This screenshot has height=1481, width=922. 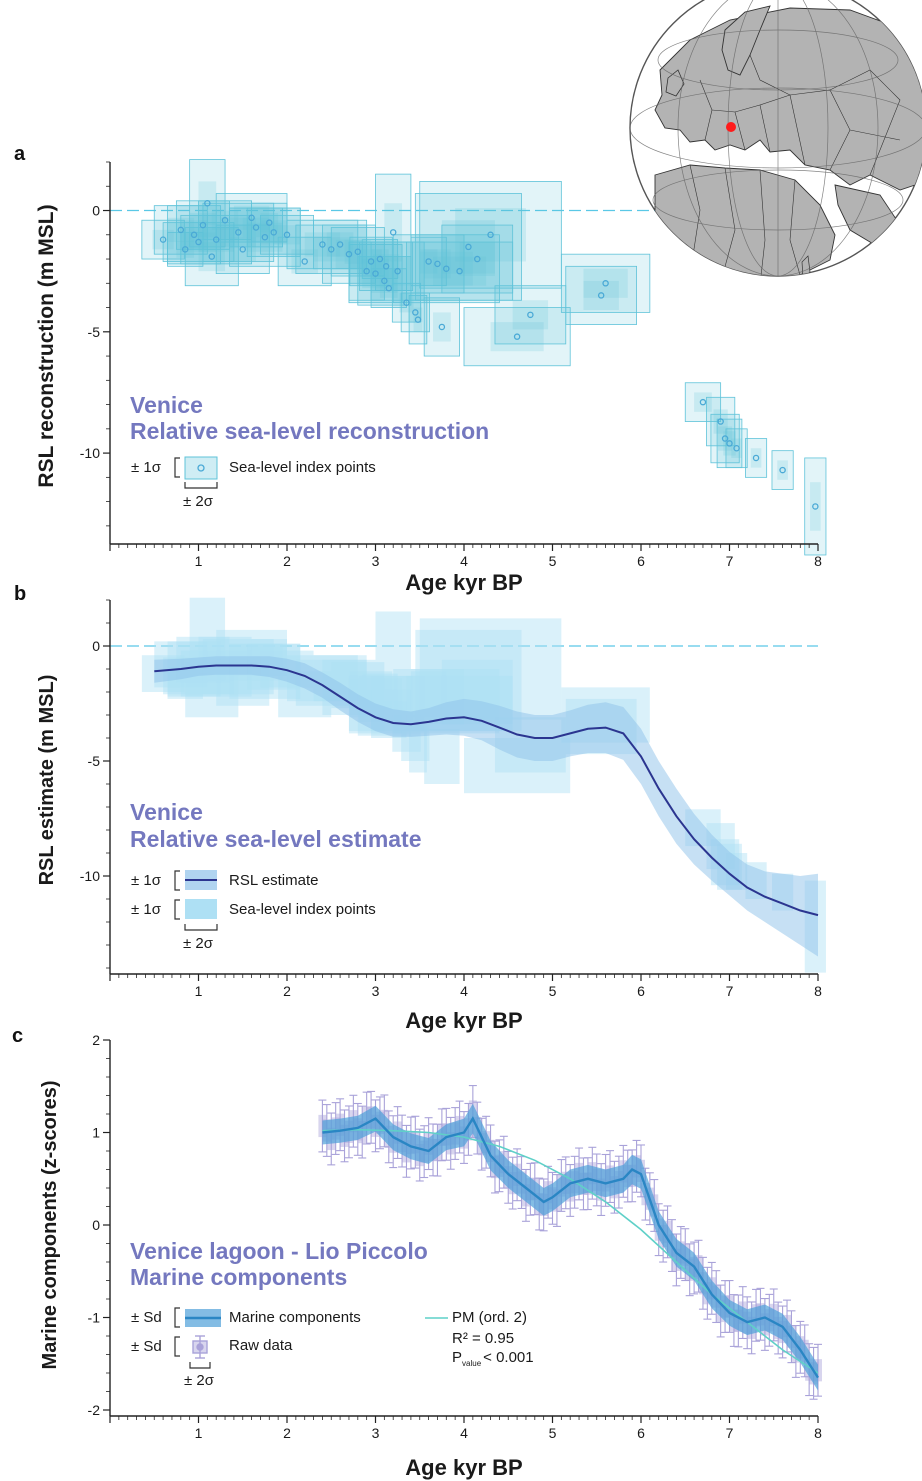 What do you see at coordinates (493, 1358) in the screenshot?
I see `panel-c-legend-p: Pvalue < 0.001` at bounding box center [493, 1358].